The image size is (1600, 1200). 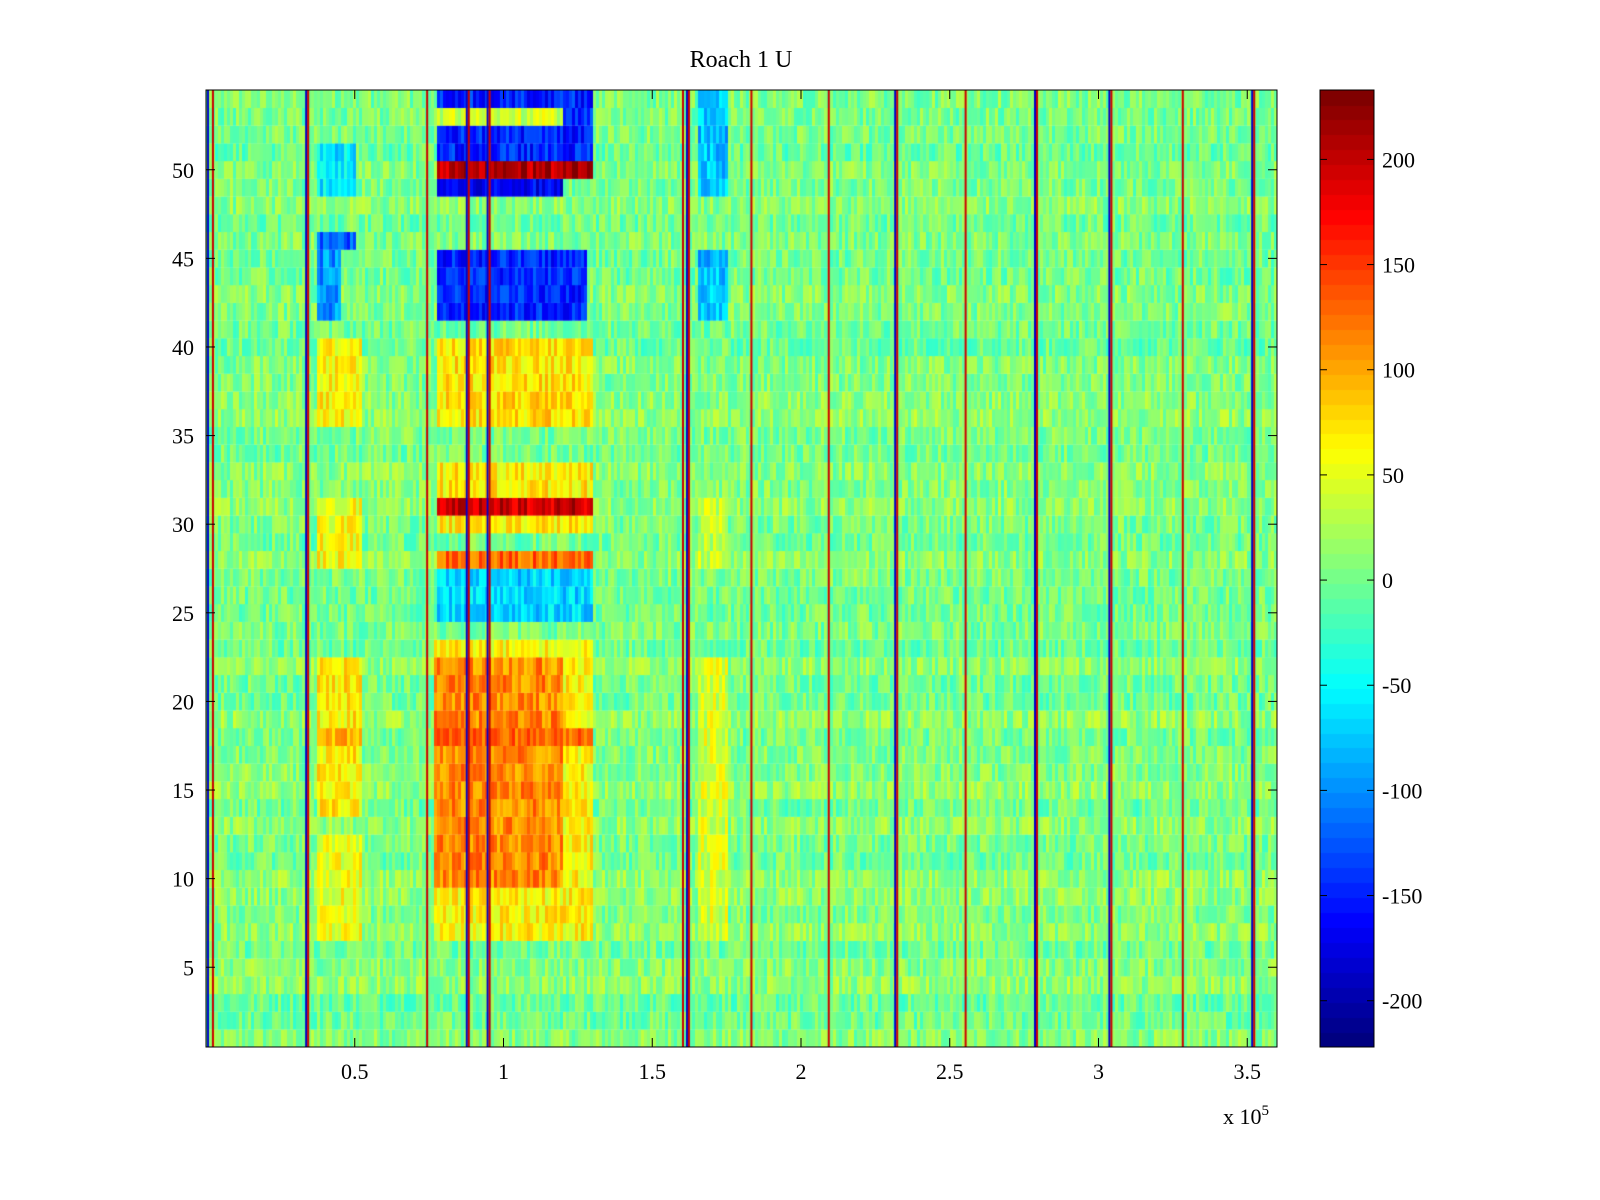 What do you see at coordinates (183, 790) in the screenshot?
I see `y-tick-label: 15` at bounding box center [183, 790].